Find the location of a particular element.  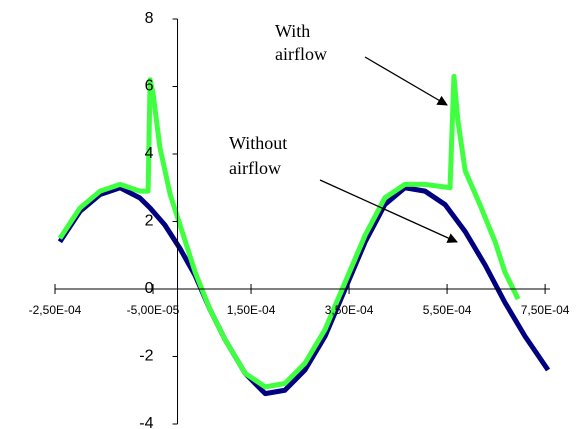

x-tick-label: -2,50E-04 is located at coordinates (55, 310).